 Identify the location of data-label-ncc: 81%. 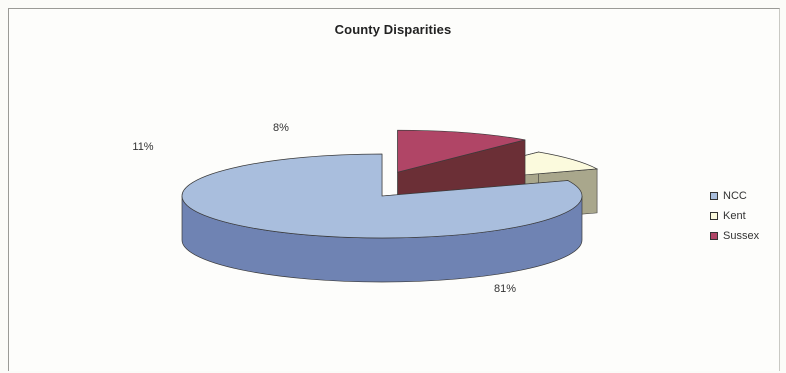
(505, 289).